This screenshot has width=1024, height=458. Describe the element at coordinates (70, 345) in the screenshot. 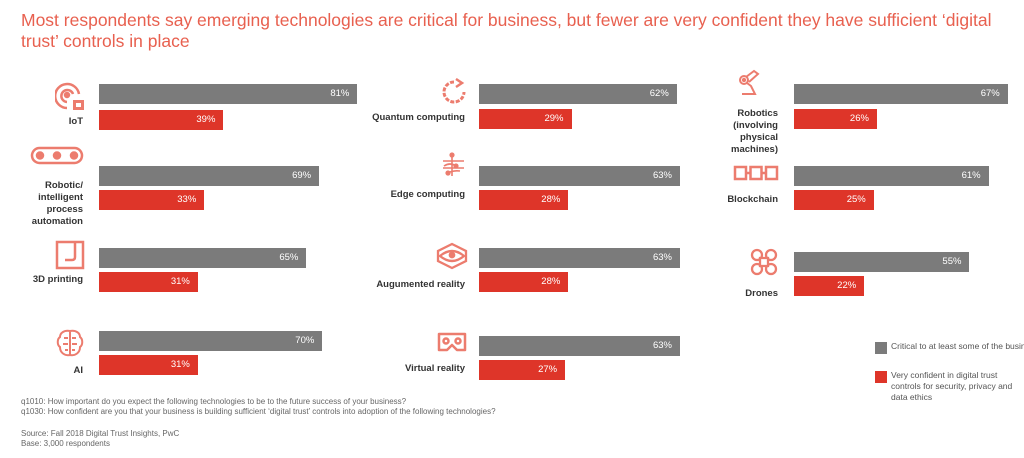

I see `brain-icon` at that location.